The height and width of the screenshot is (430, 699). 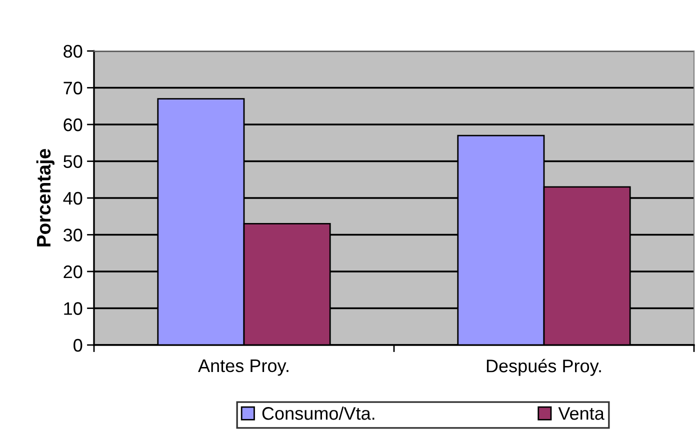 I want to click on y-tick-label: 70, so click(x=73, y=88).